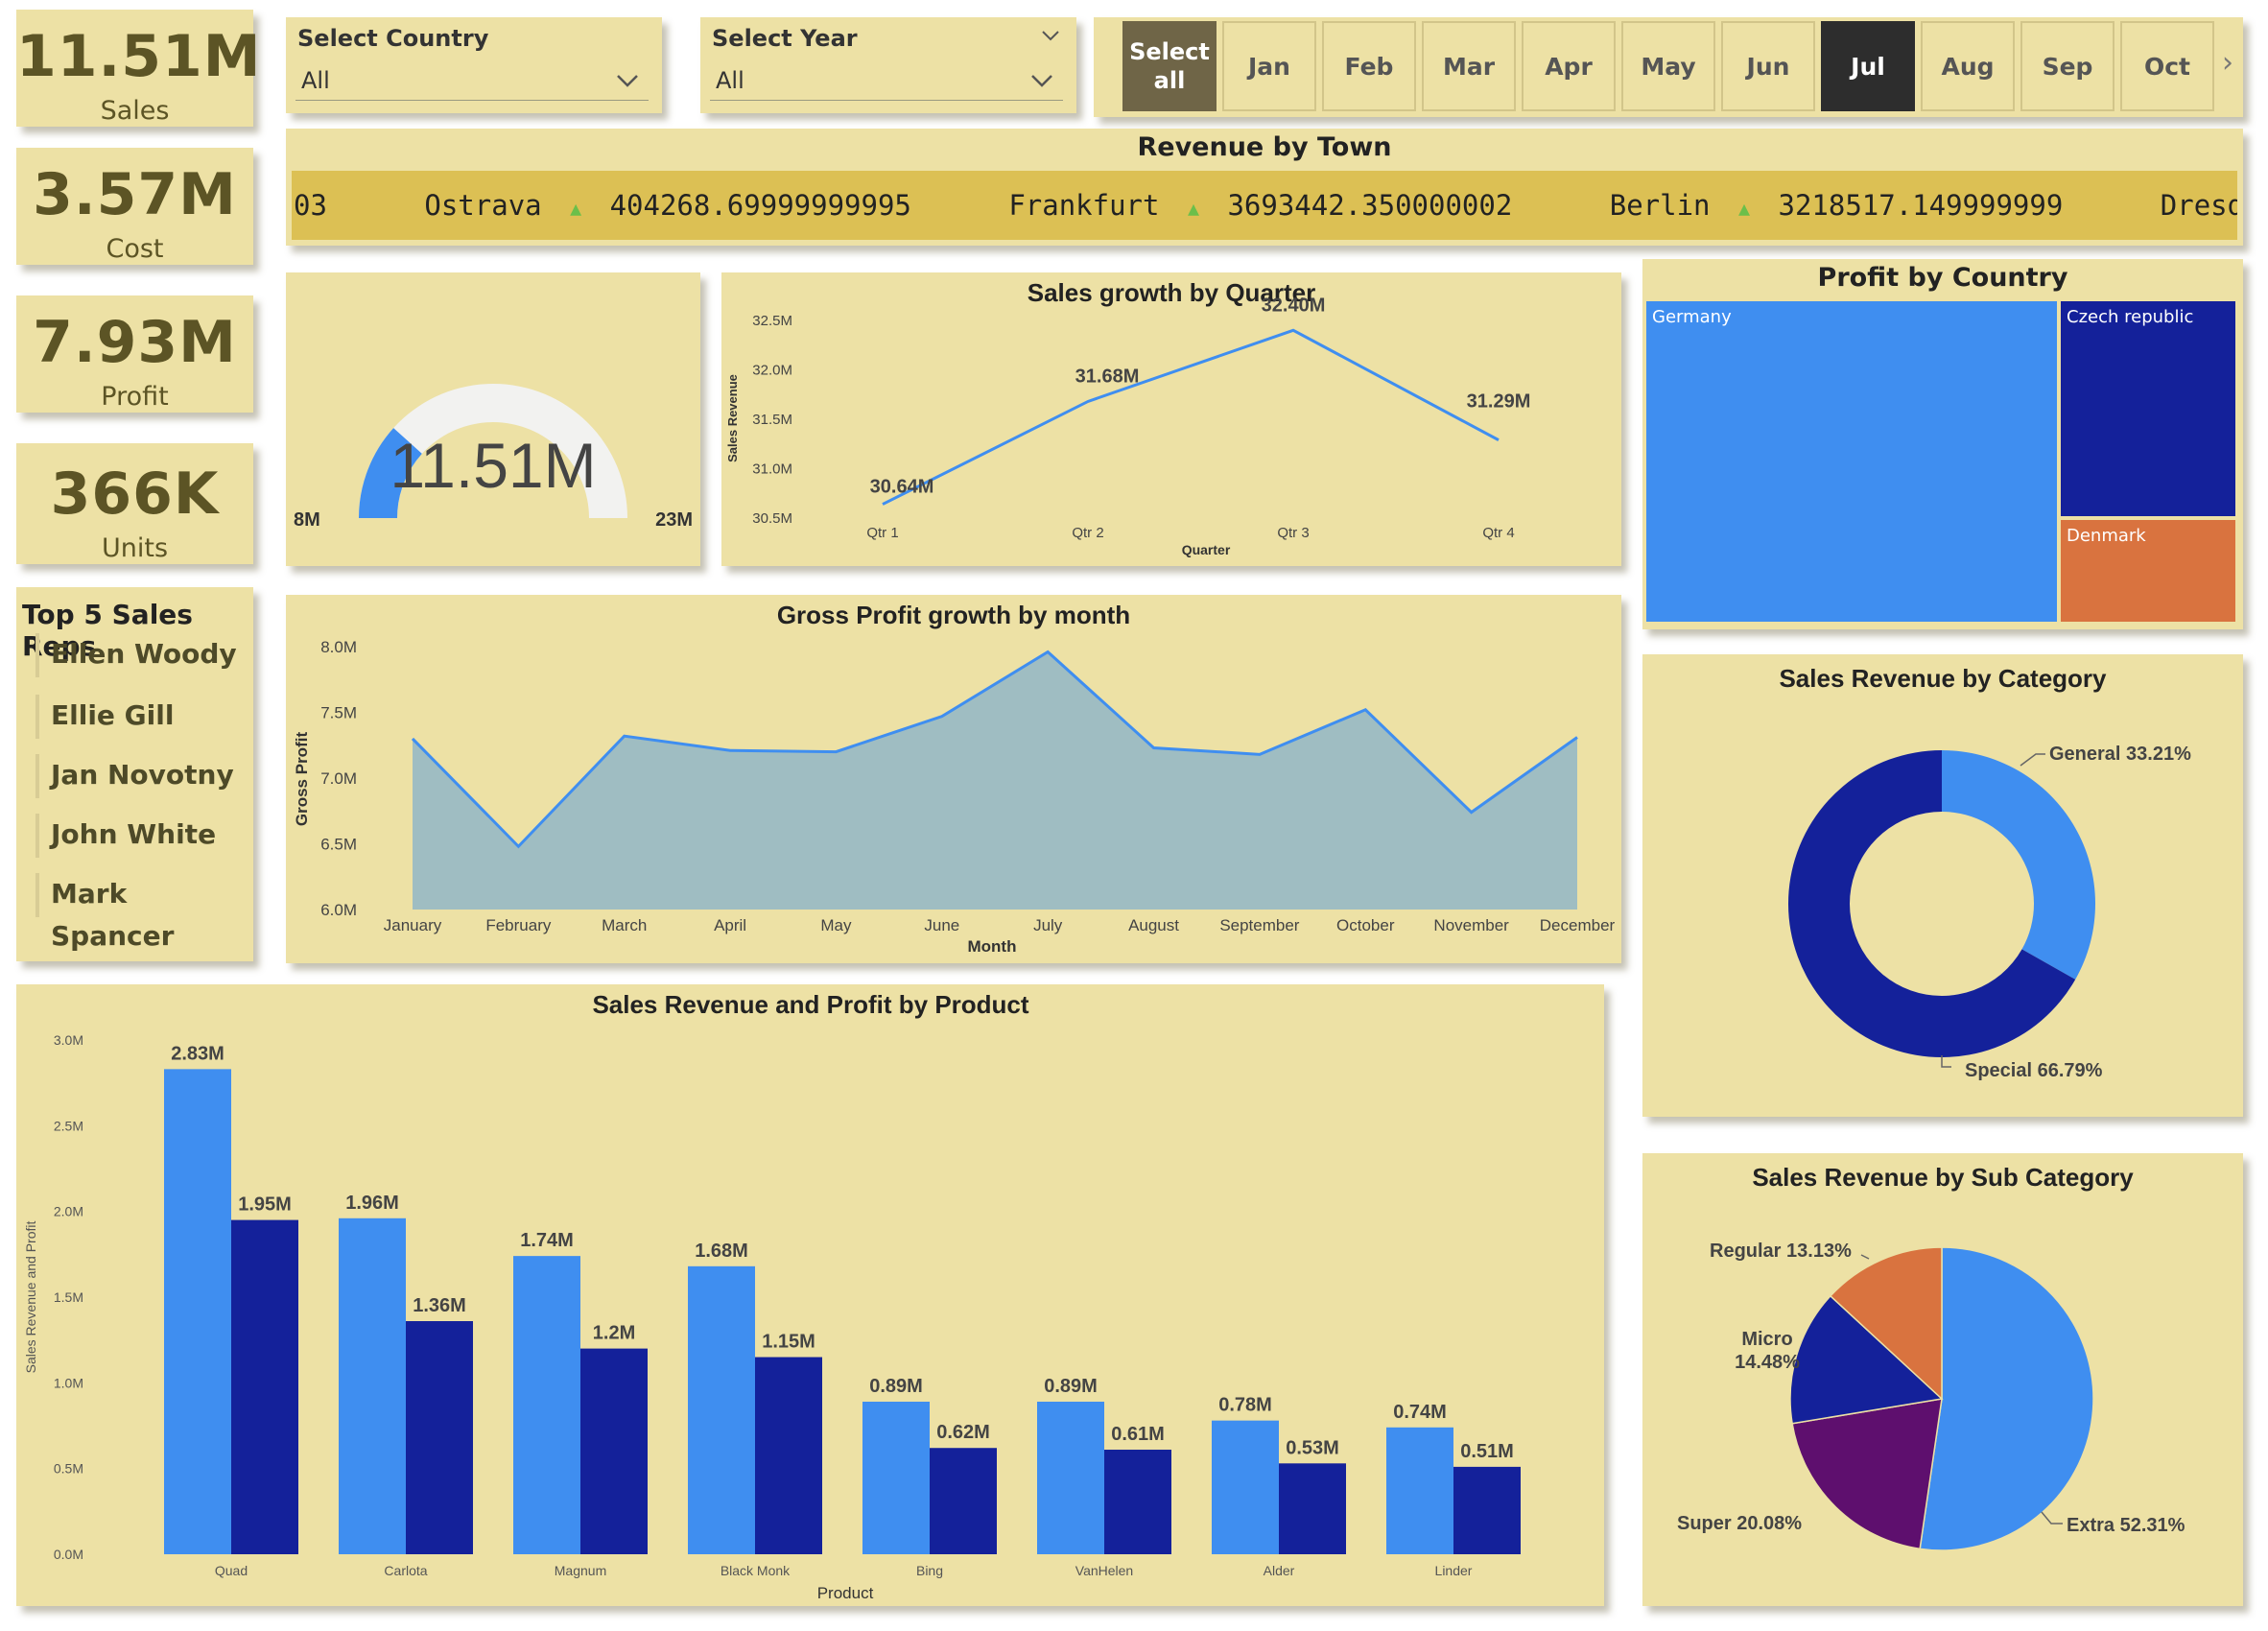  I want to click on kpi-profit-label: Profit, so click(135, 397).